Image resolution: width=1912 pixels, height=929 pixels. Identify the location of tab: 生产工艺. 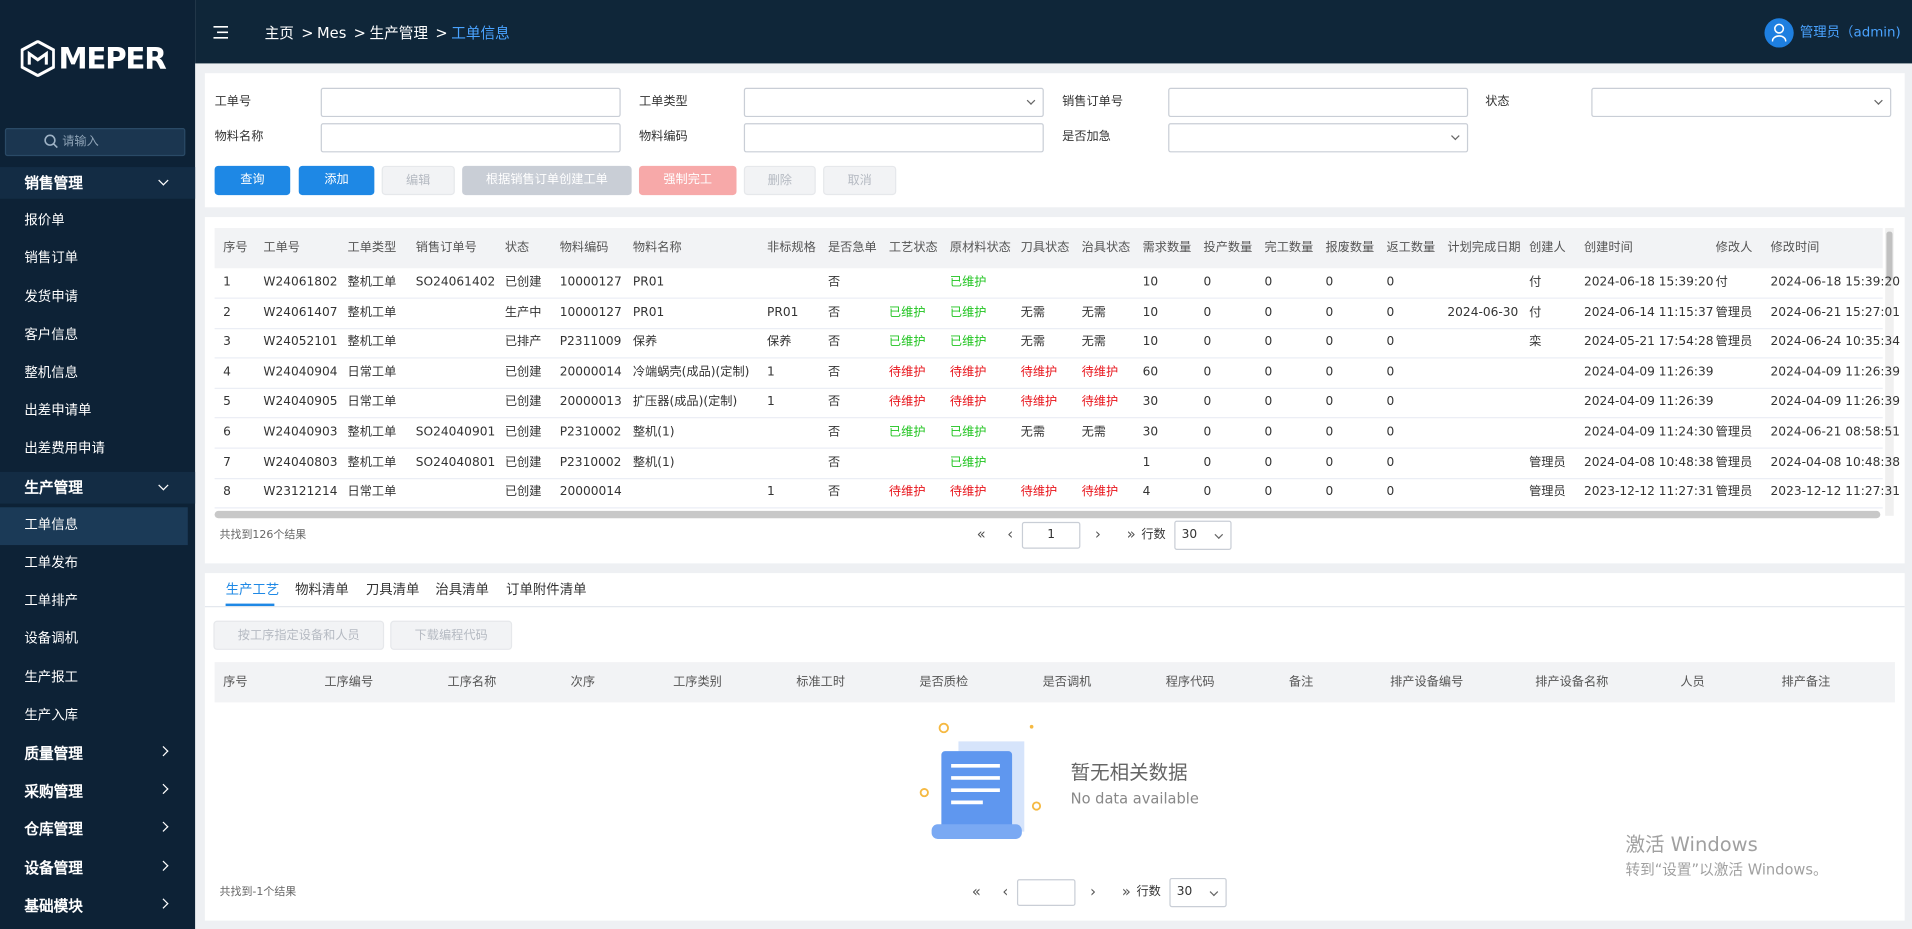
(252, 589).